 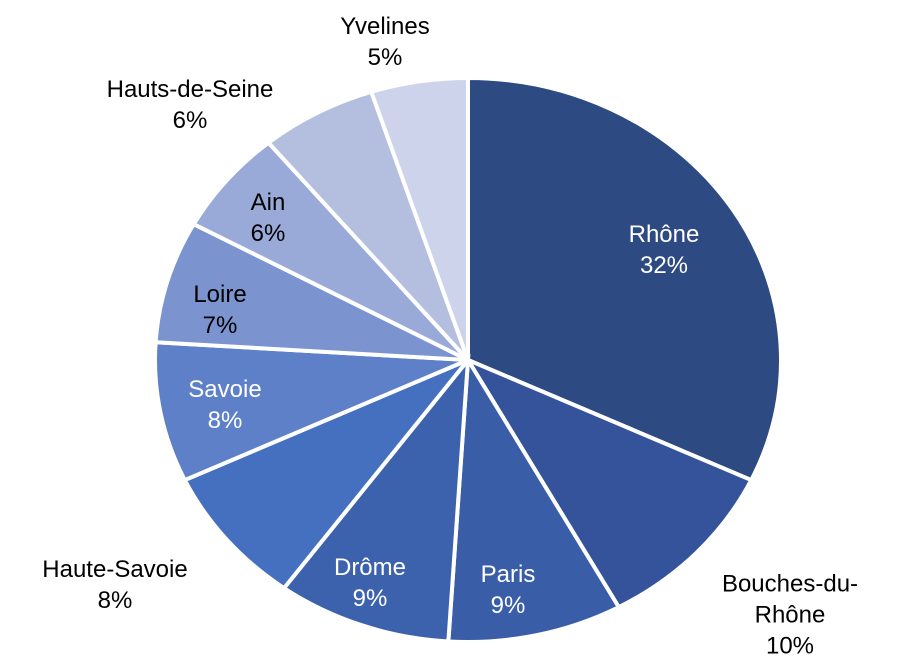 I want to click on slice-label: Loire 7%, so click(x=220, y=310).